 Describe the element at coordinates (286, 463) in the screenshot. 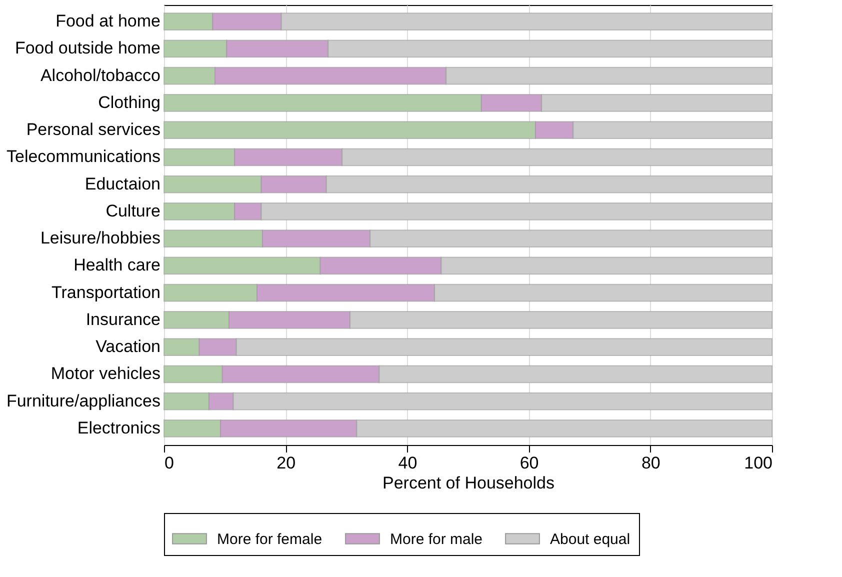

I see `x-tick-label: 20` at that location.